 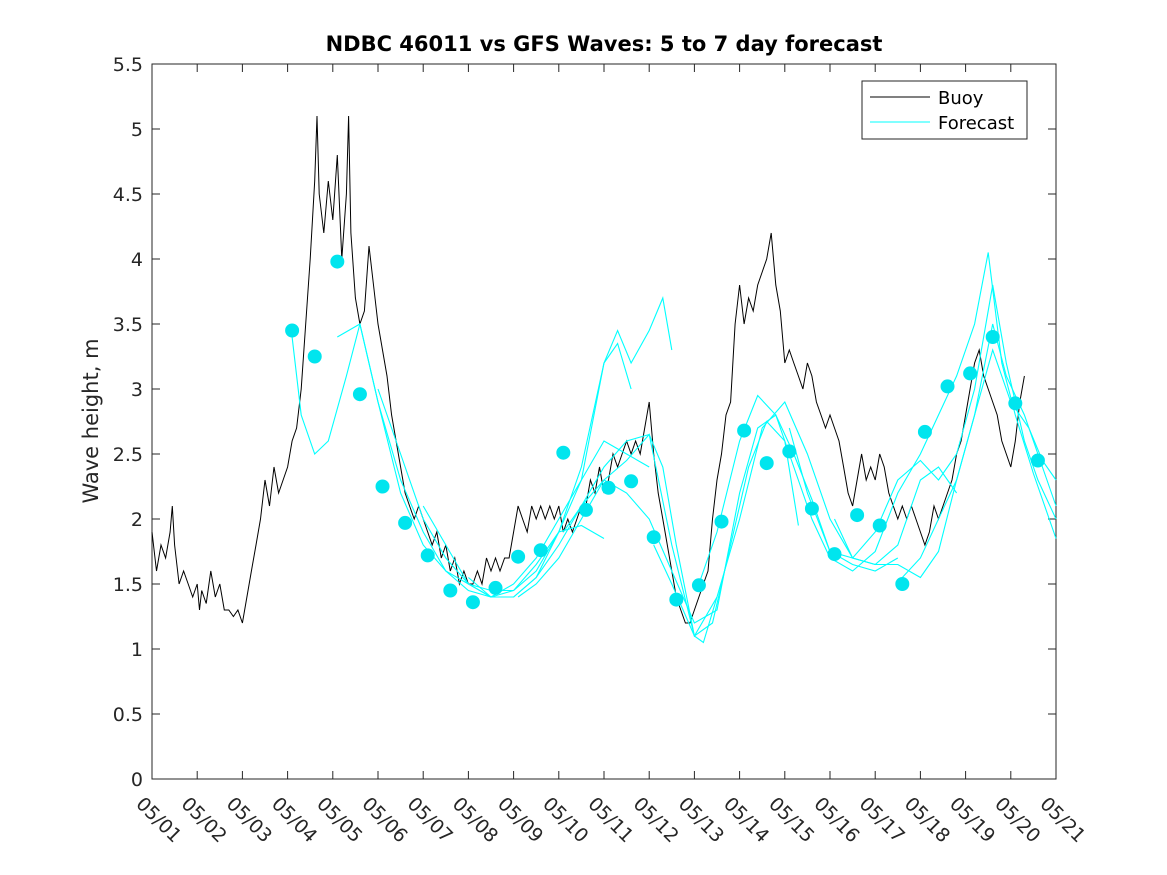 What do you see at coordinates (128, 65) in the screenshot?
I see `y-tick-label: 5.5` at bounding box center [128, 65].